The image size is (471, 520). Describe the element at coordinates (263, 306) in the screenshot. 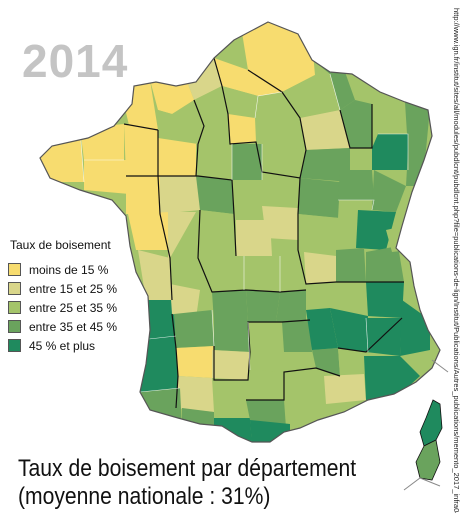

I see `dept-cantal` at that location.